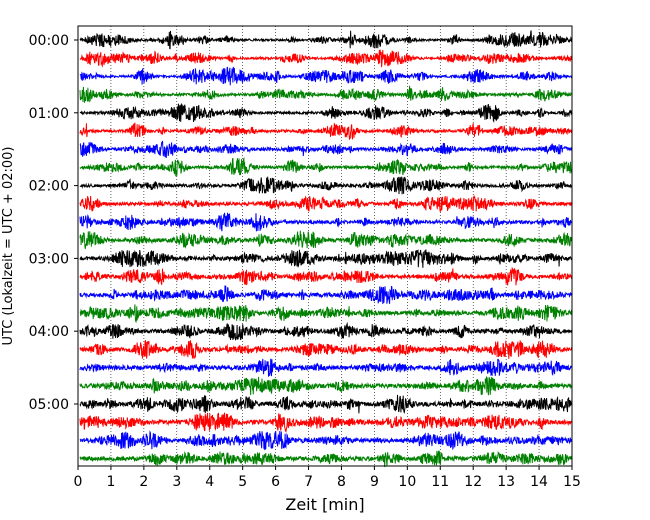  Describe the element at coordinates (572, 482) in the screenshot. I see `x-tick-label-15: 15` at that location.